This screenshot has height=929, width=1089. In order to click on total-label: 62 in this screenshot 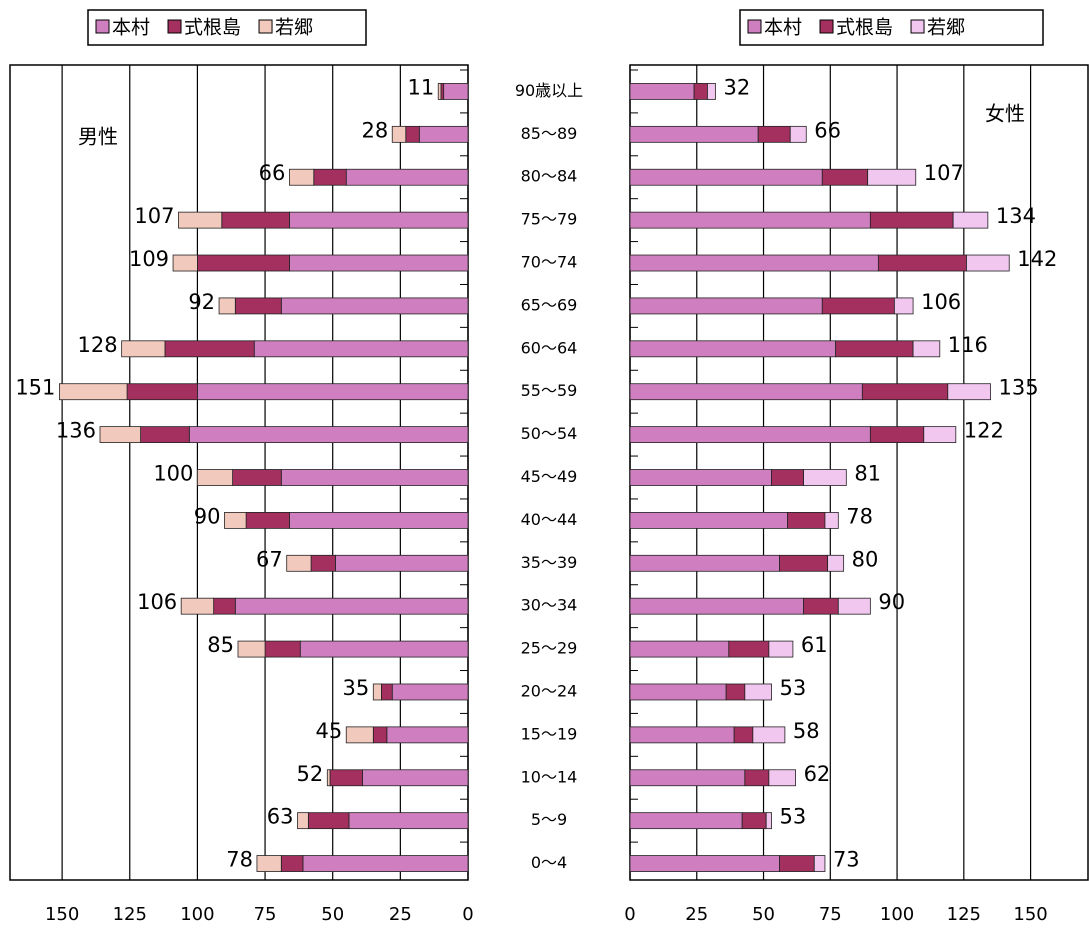, I will do `click(817, 774)`.